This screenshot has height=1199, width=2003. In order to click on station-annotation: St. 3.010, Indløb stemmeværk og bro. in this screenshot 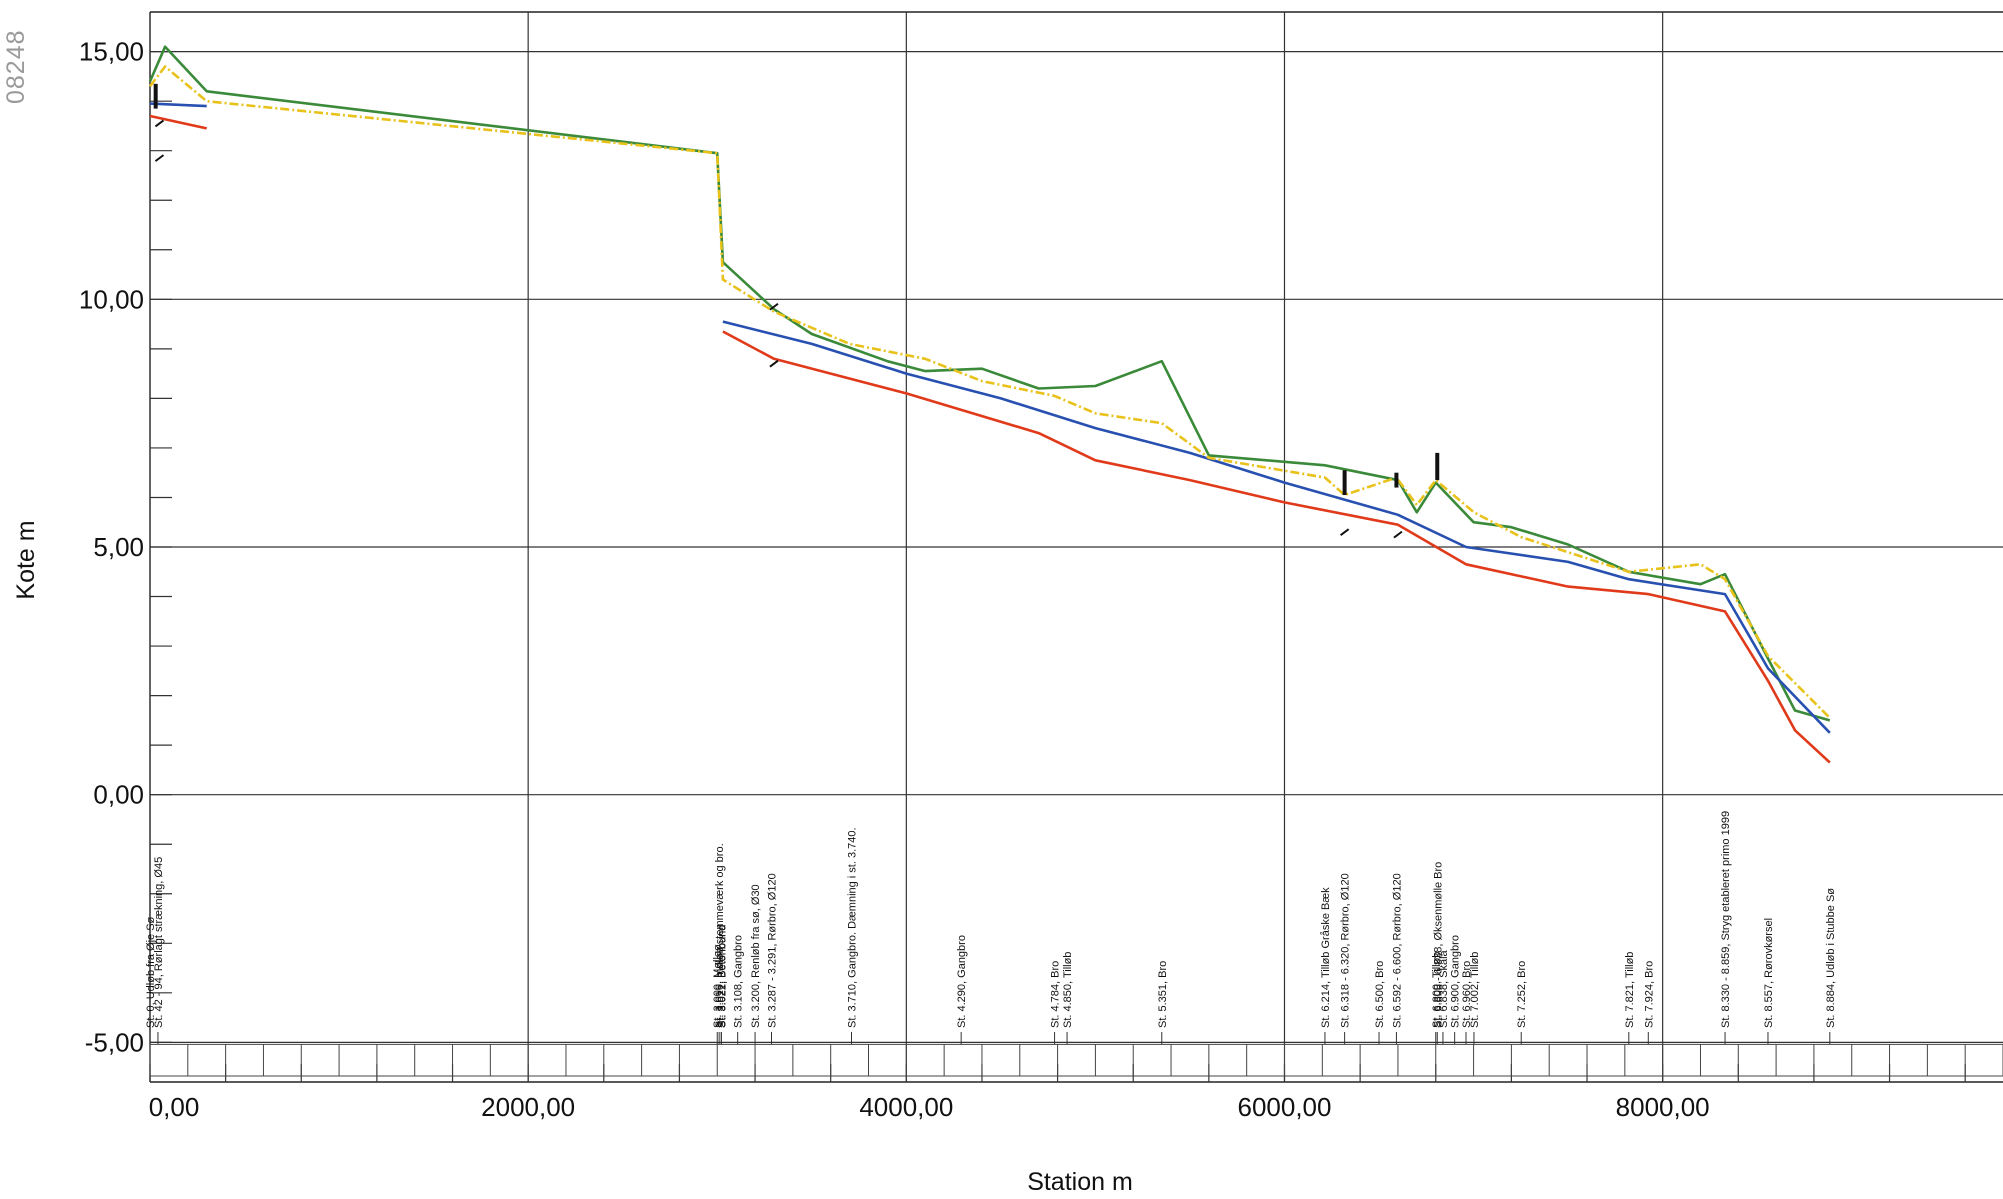, I will do `click(720, 935)`.